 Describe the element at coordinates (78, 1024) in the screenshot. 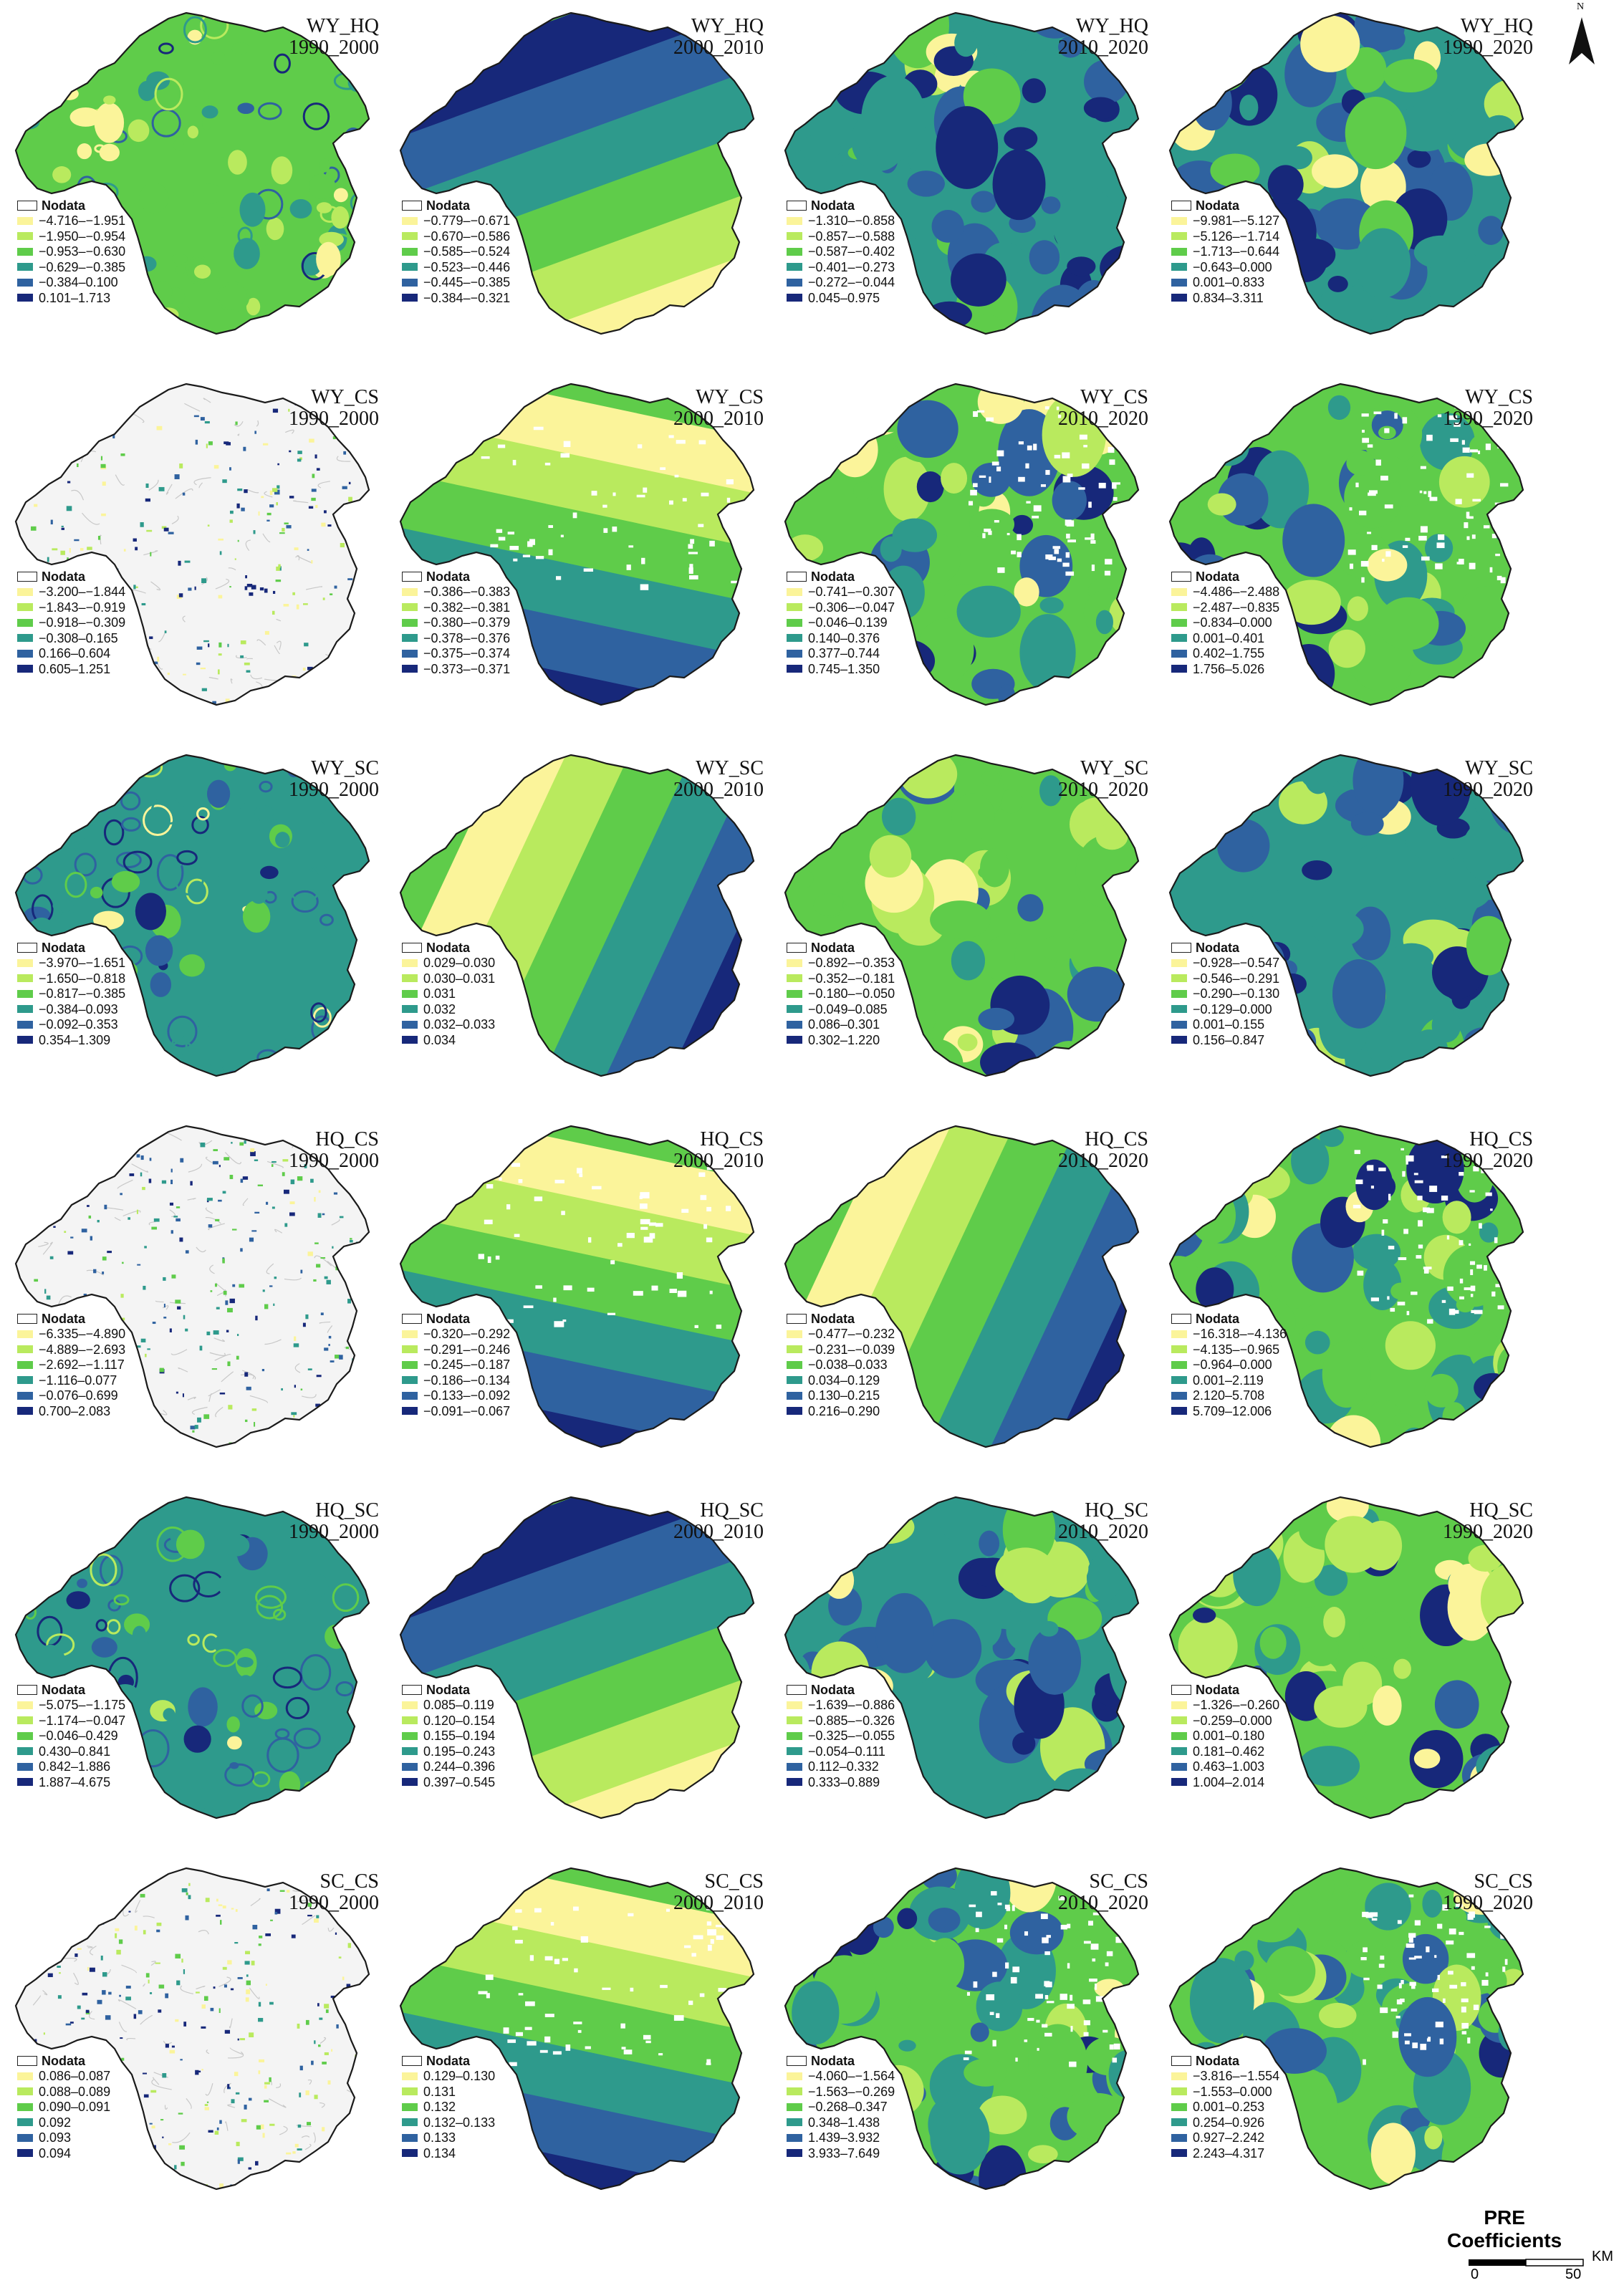

I see `legend-range: −0.092–0.353` at that location.